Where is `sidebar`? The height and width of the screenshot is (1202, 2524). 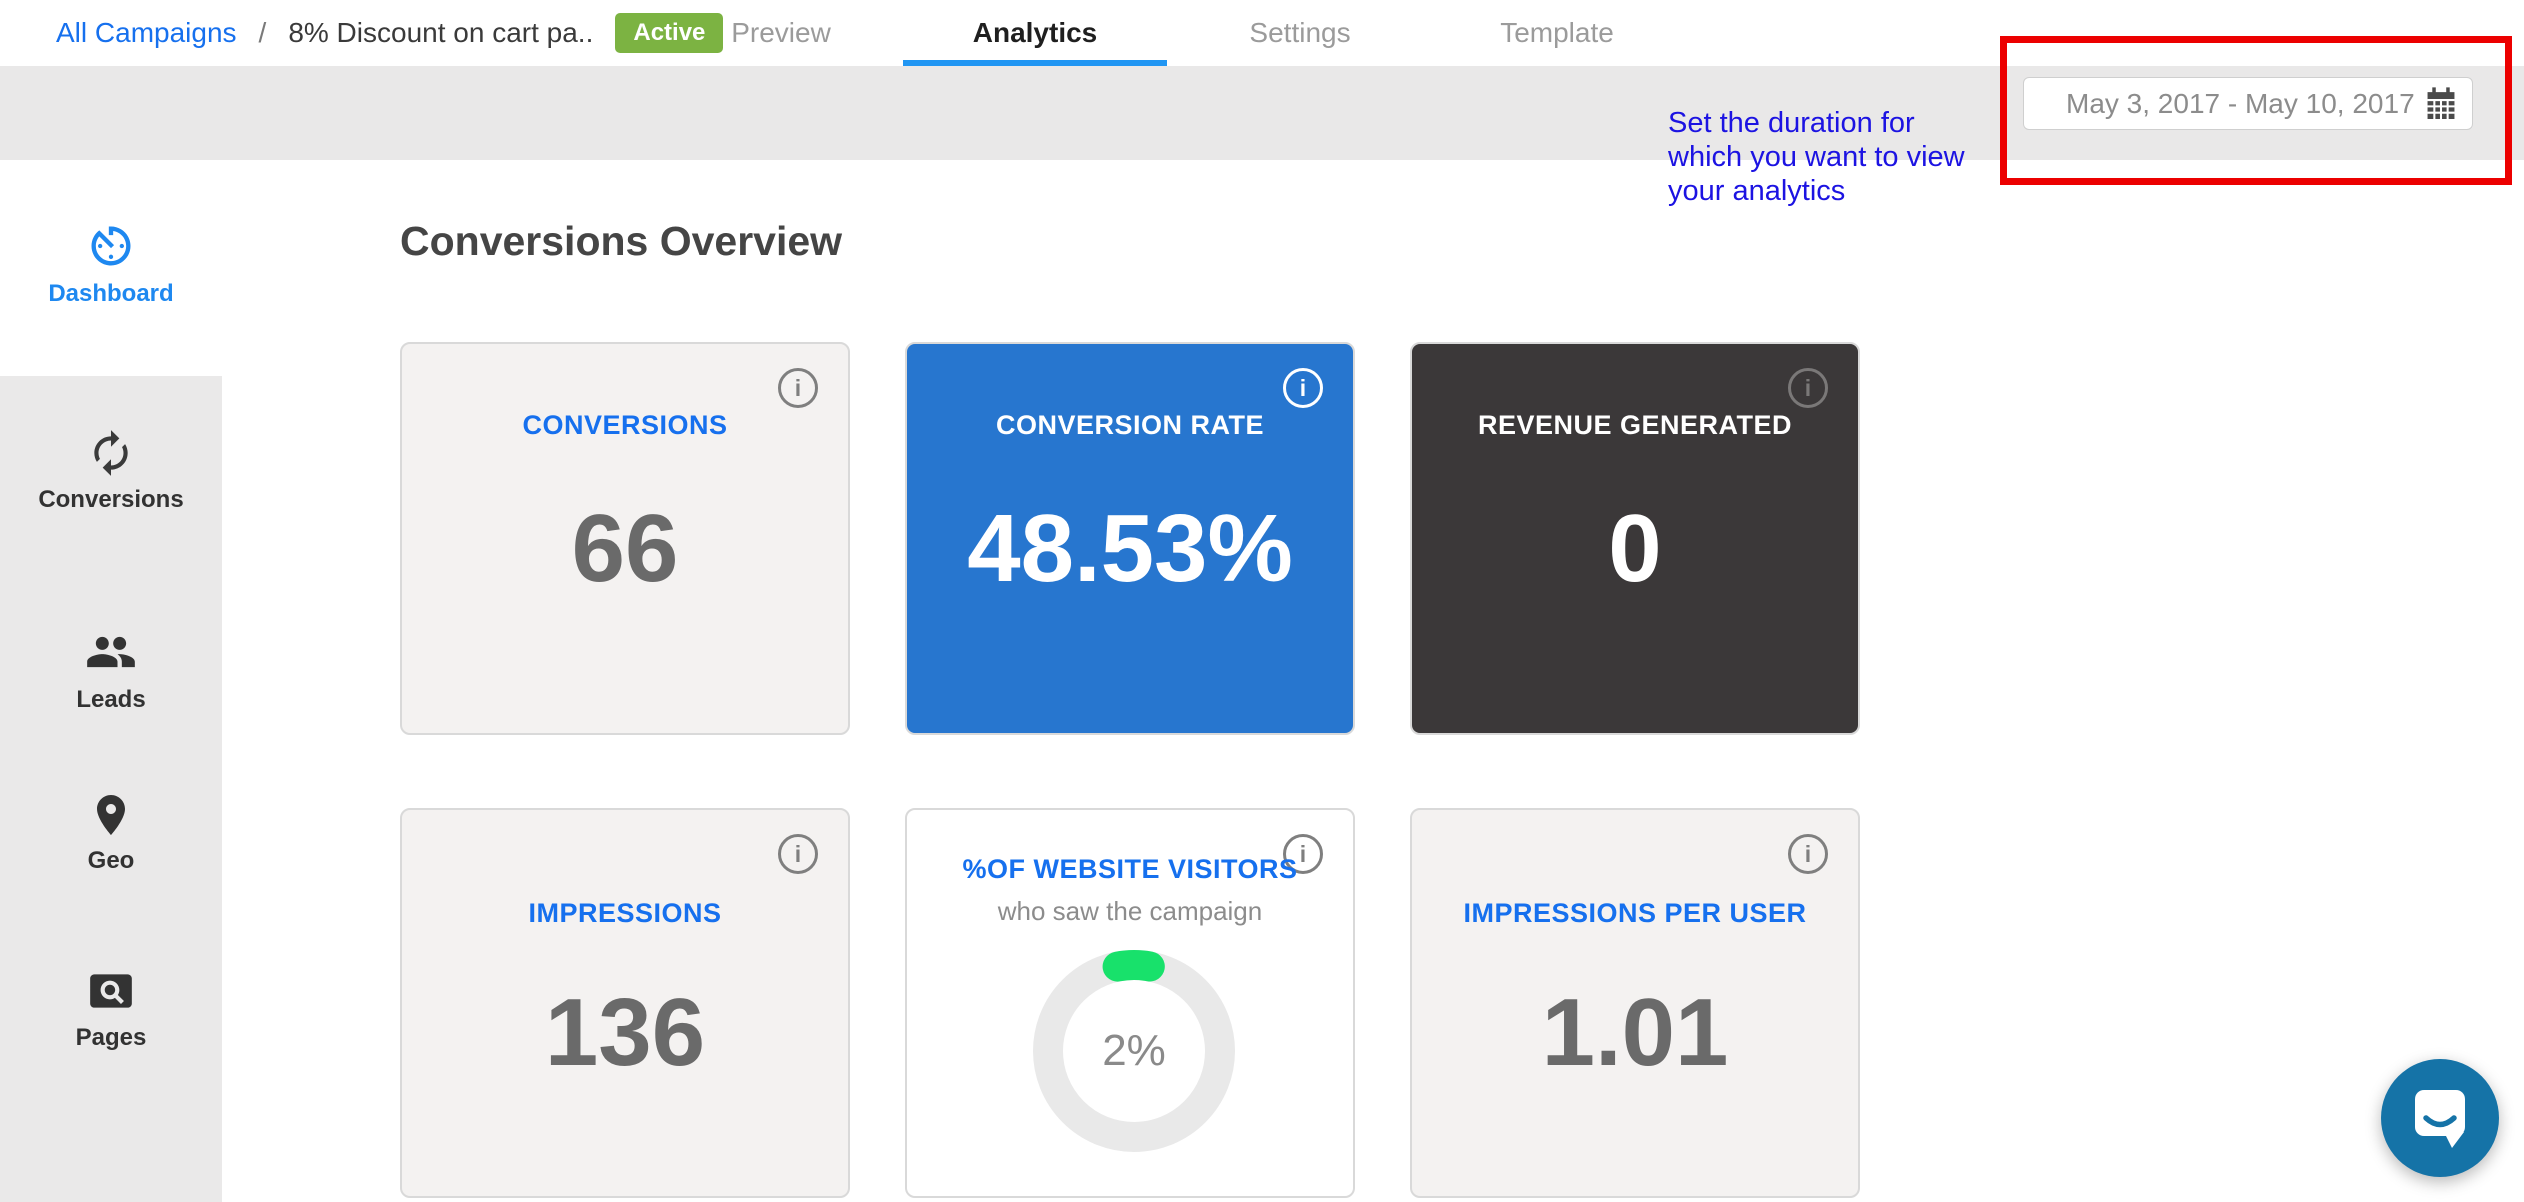
sidebar is located at coordinates (111, 789).